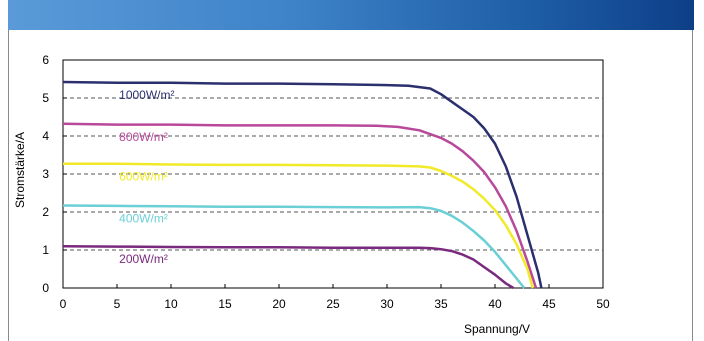 The image size is (704, 341). Describe the element at coordinates (279, 304) in the screenshot. I see `x-tick-label: 20` at that location.